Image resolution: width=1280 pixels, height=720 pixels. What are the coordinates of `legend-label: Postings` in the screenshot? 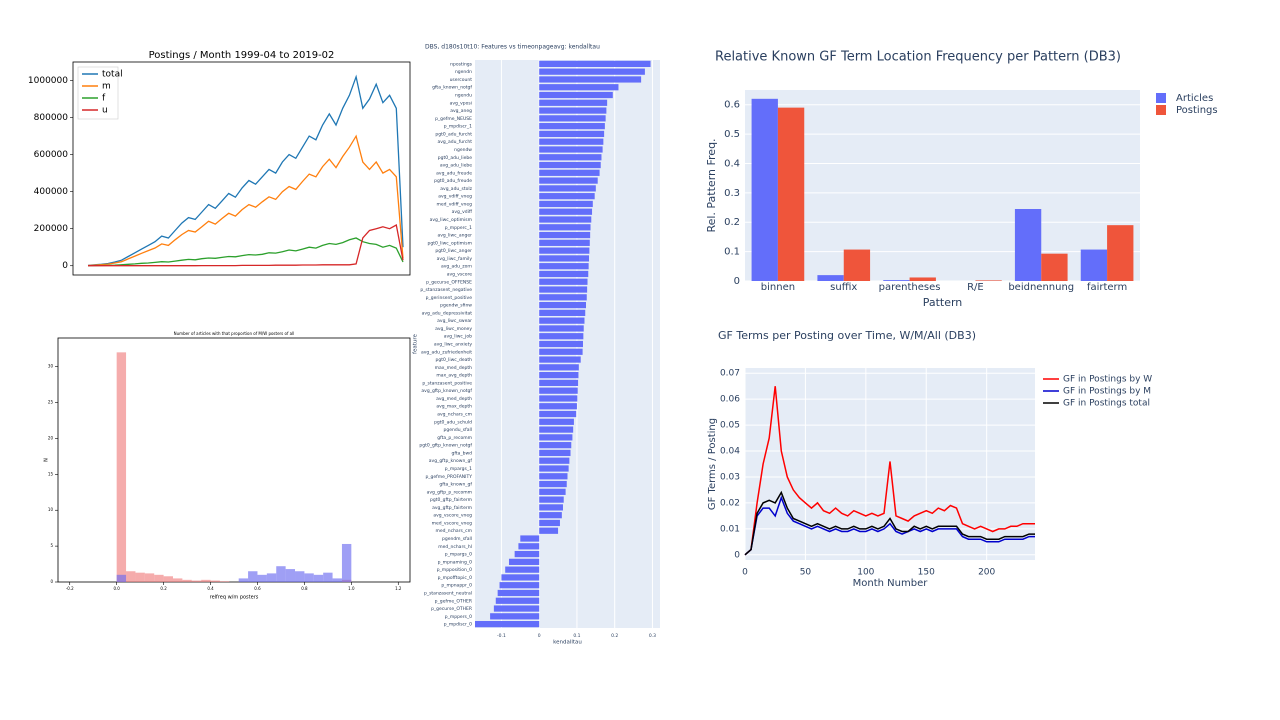 It's located at (1197, 110).